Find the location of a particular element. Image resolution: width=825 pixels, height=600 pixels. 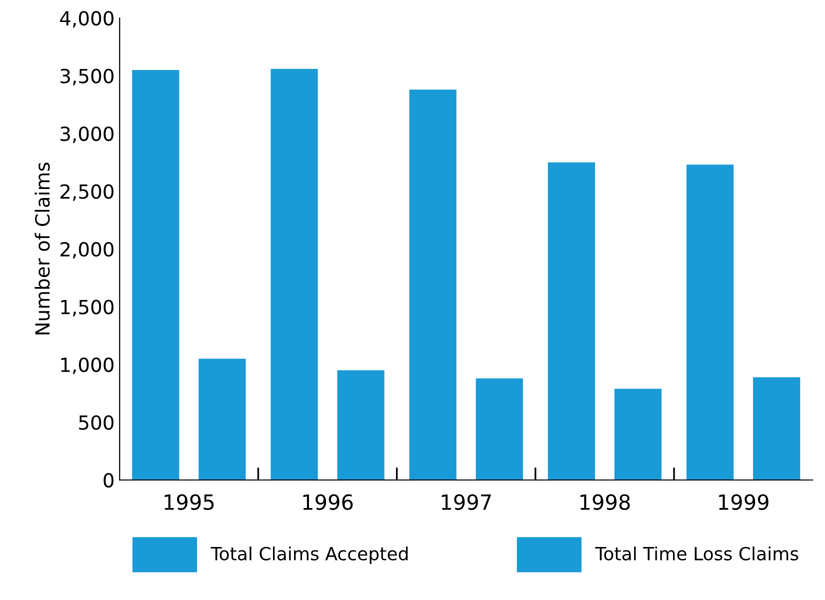

y-tick-label: 3,000 is located at coordinates (87, 135).